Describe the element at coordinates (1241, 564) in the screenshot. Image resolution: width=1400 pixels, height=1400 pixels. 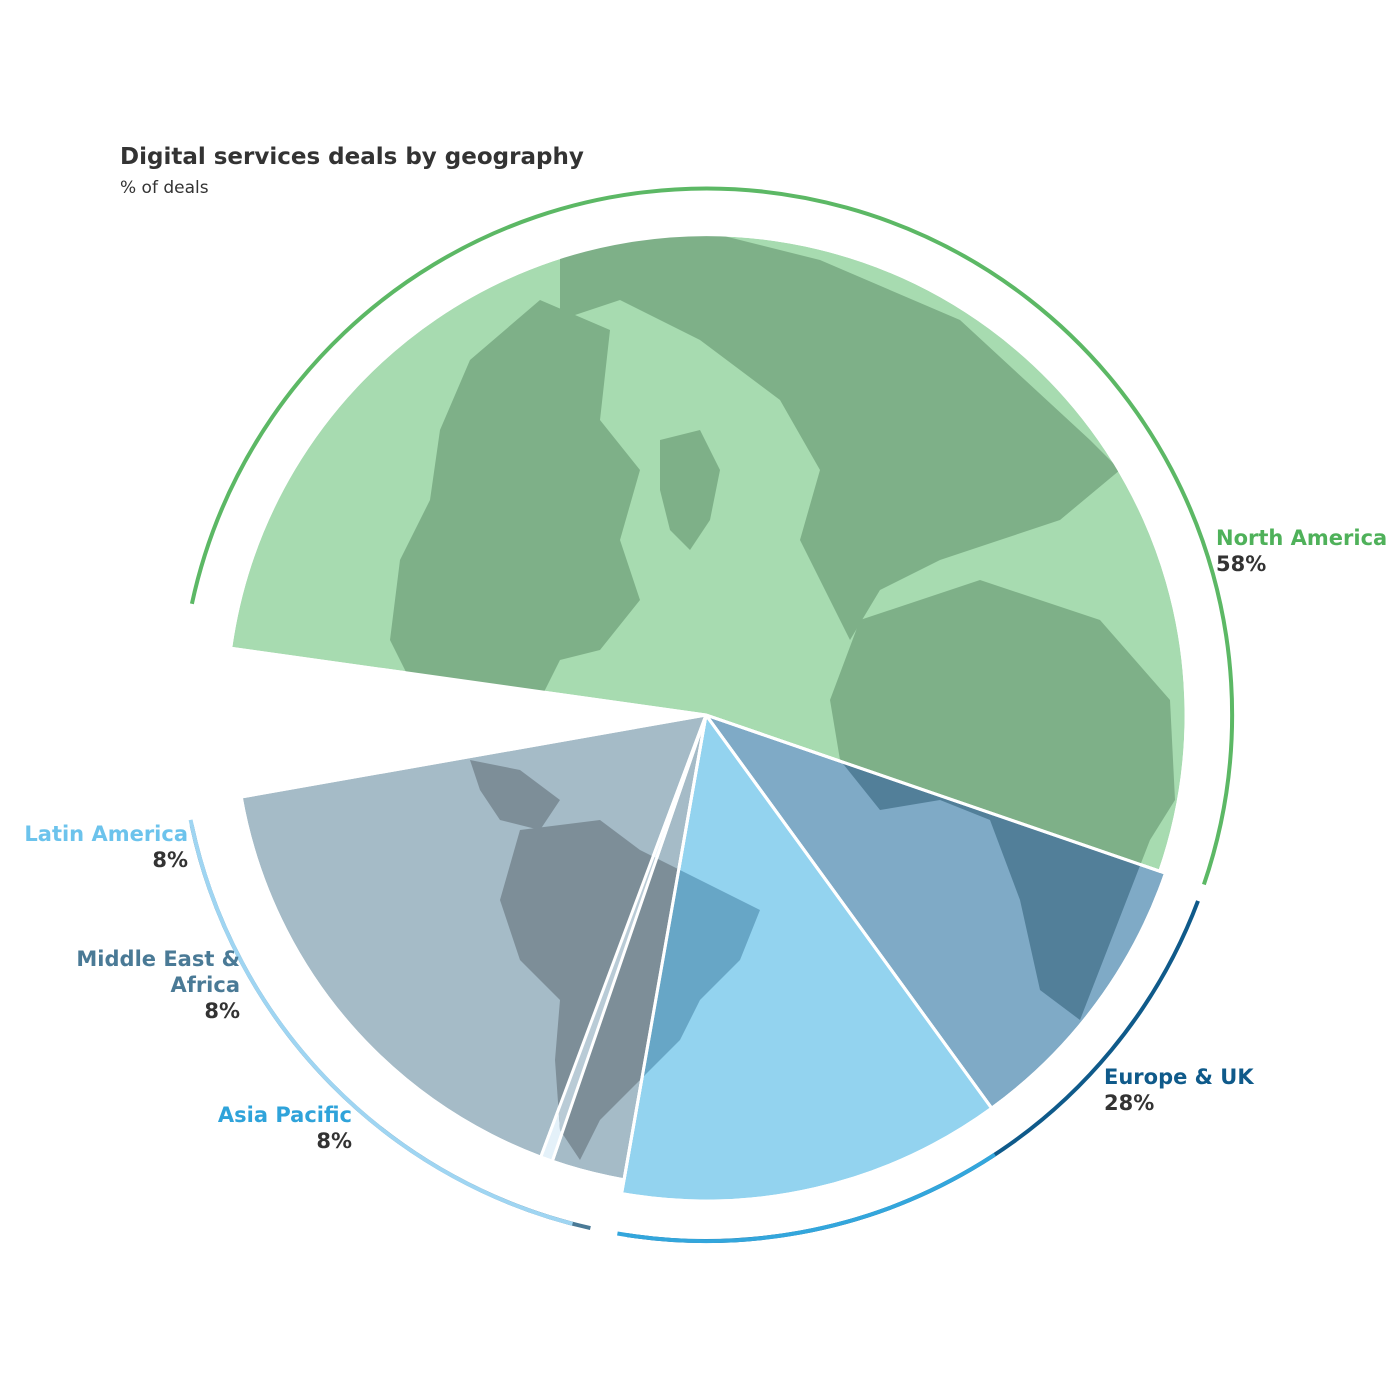
I see `slice-value-north-america: 58%` at that location.